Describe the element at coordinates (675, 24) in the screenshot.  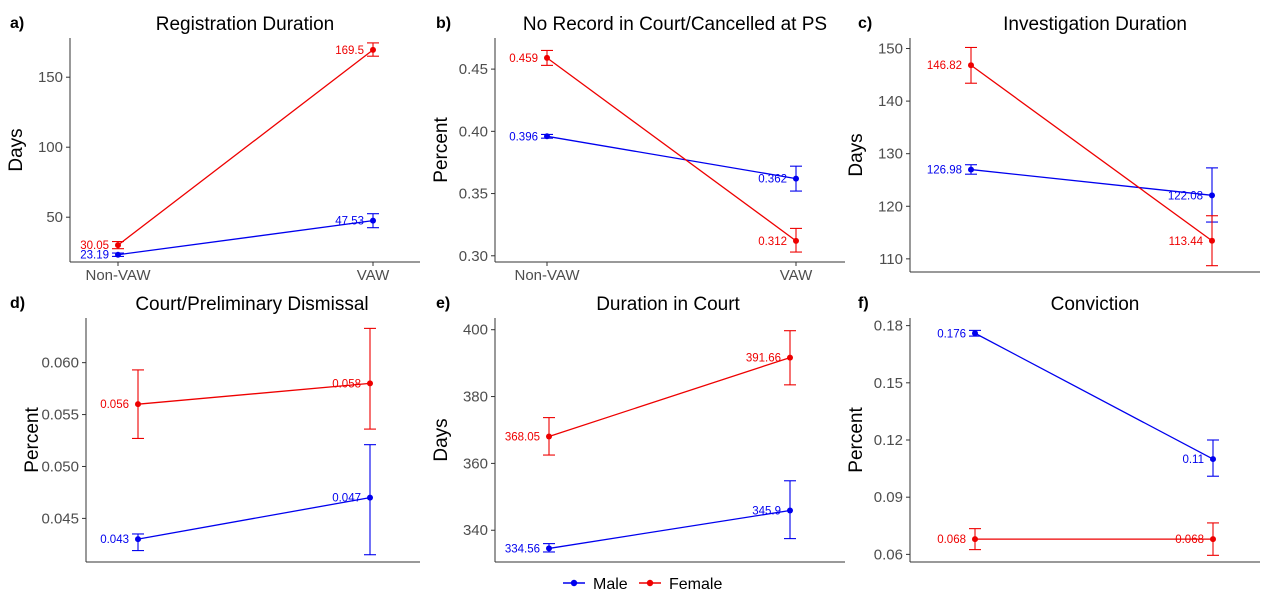
I see `panel-title: No Record in Court/Cancelled at PS` at that location.